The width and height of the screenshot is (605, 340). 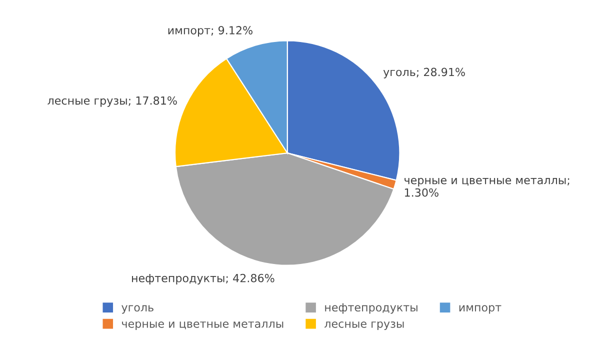 What do you see at coordinates (138, 309) in the screenshot?
I see `legend-label: уголь` at bounding box center [138, 309].